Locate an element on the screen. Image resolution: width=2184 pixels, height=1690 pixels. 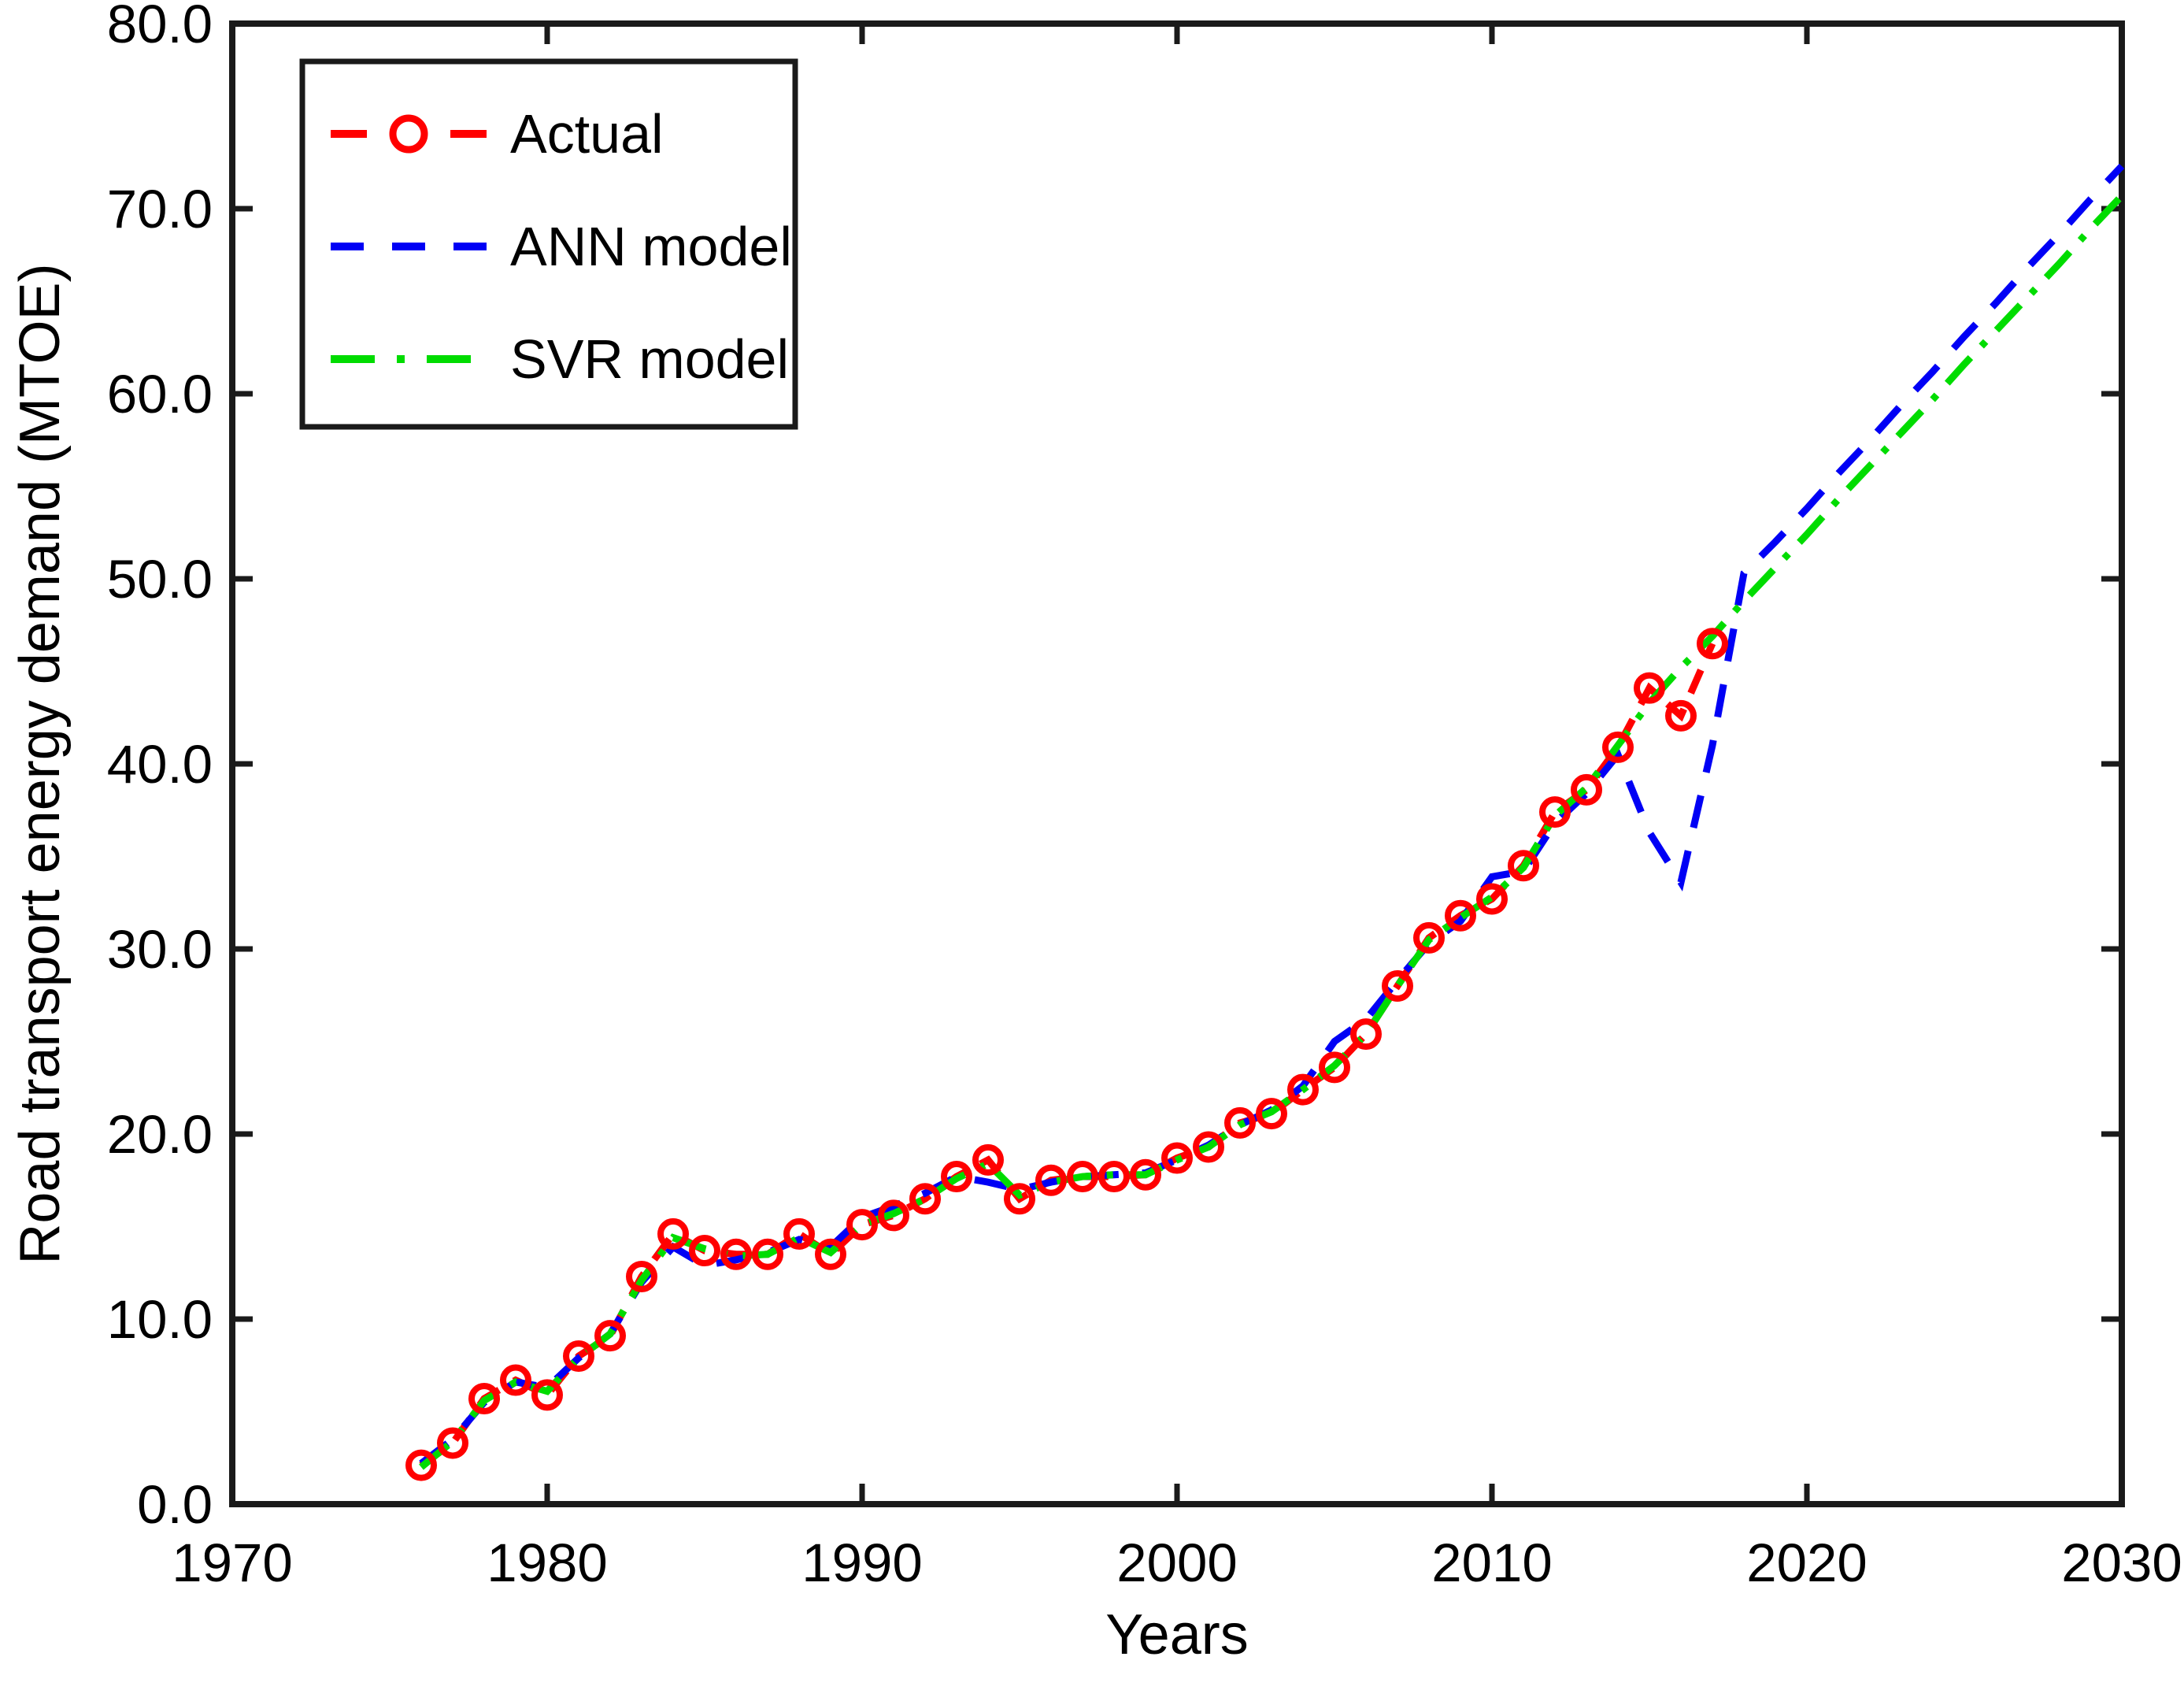
x-tick-label: 2030 is located at coordinates (2121, 1562).